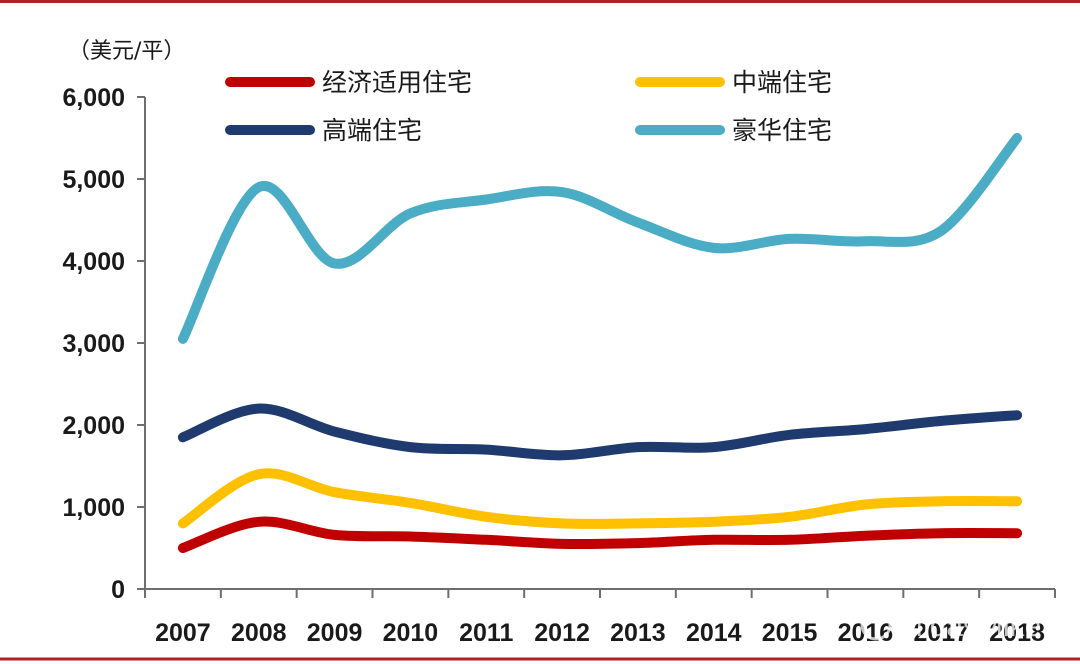  What do you see at coordinates (714, 633) in the screenshot?
I see `x-tick-label: 2014` at bounding box center [714, 633].